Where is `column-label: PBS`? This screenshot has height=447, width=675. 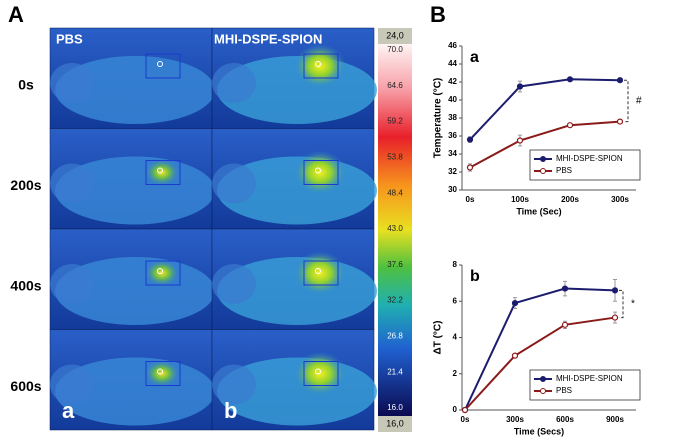
column-label: PBS is located at coordinates (69, 38).